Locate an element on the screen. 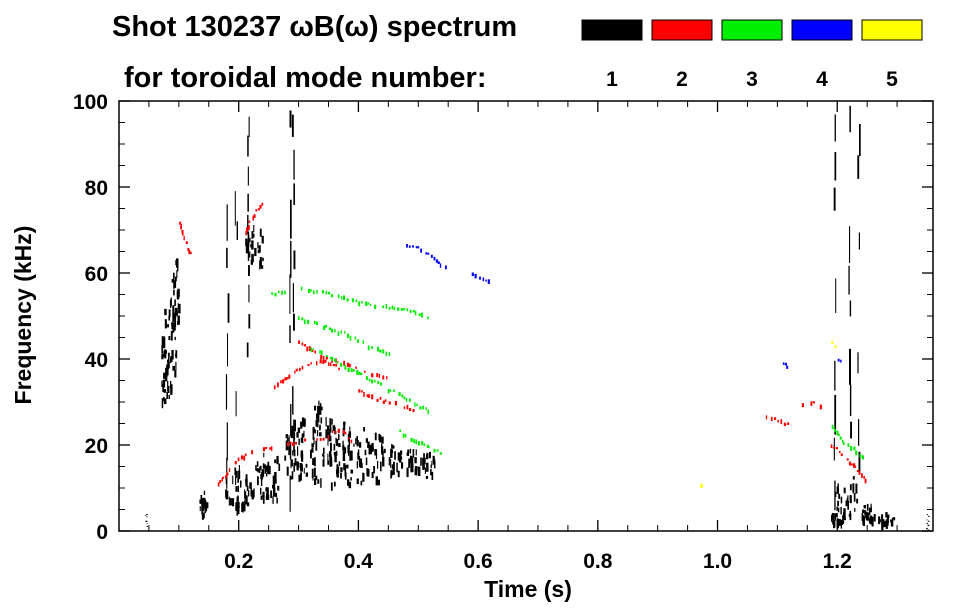  legend: 1 2 3 4 5 is located at coordinates (752, 55).